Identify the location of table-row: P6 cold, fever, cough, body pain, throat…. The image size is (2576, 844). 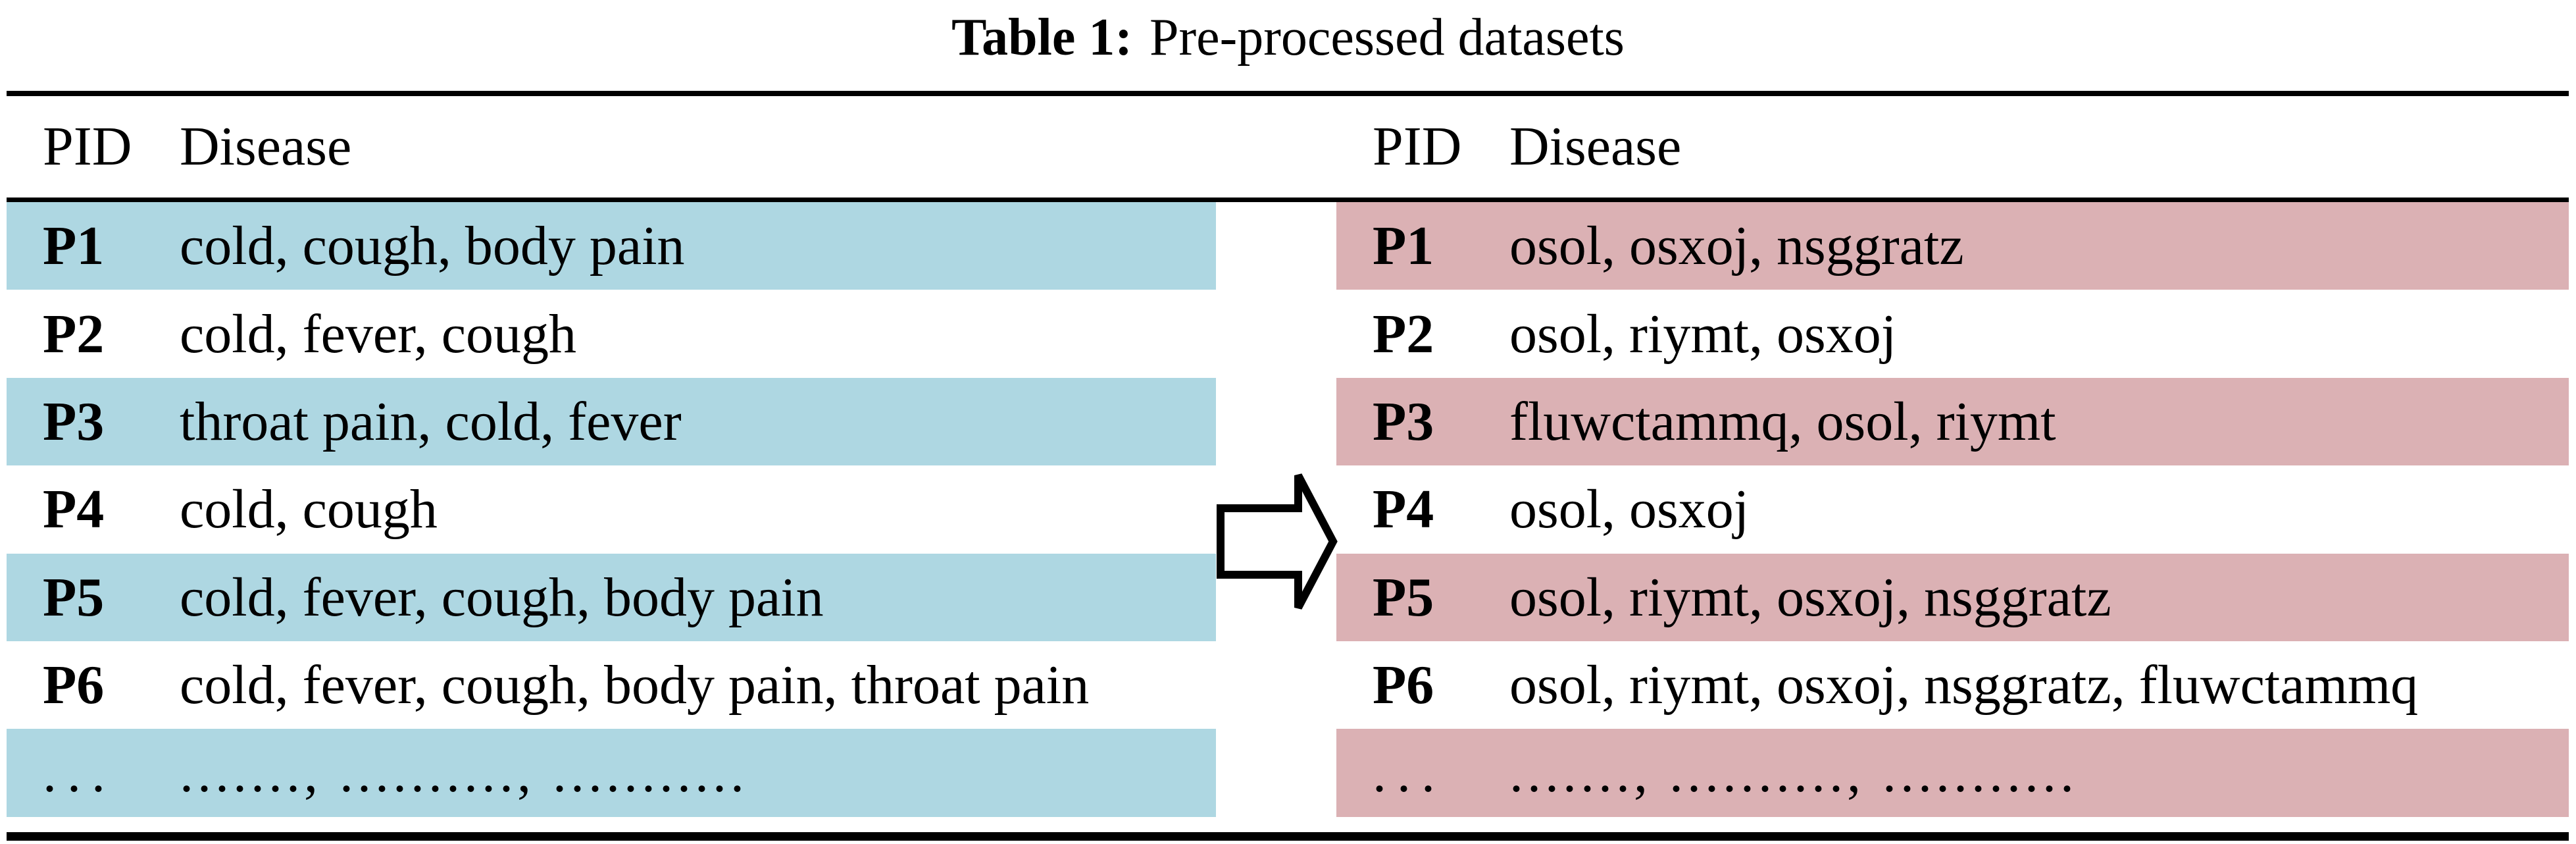
(611, 685).